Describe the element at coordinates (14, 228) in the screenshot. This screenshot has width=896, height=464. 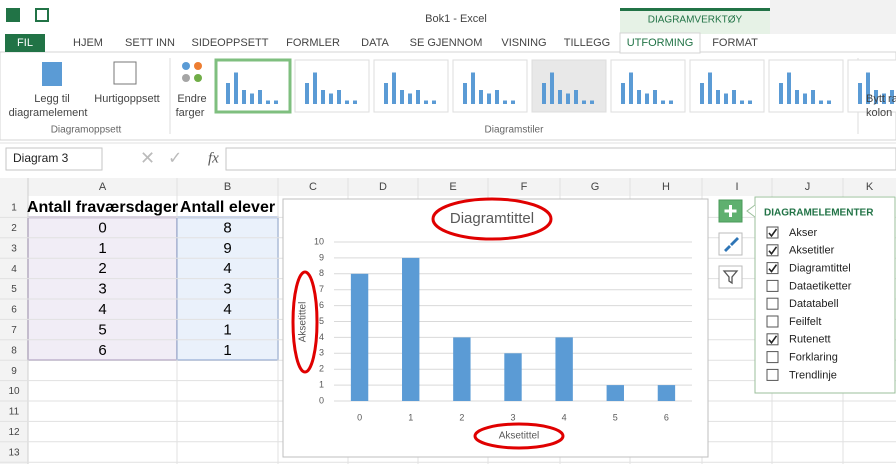
I see `row-header: 2` at that location.